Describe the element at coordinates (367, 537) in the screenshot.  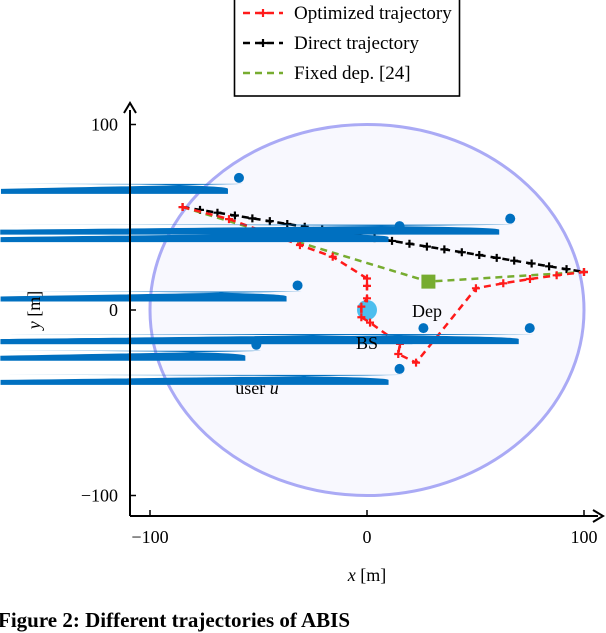
I see `x-tick-label: 0` at that location.